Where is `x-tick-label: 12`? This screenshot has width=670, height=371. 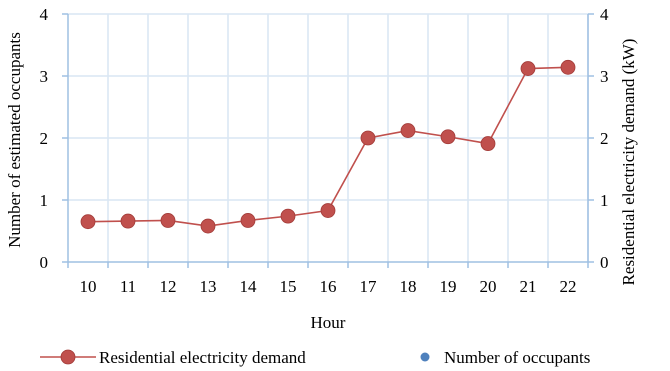
x-tick-label: 12 is located at coordinates (168, 286).